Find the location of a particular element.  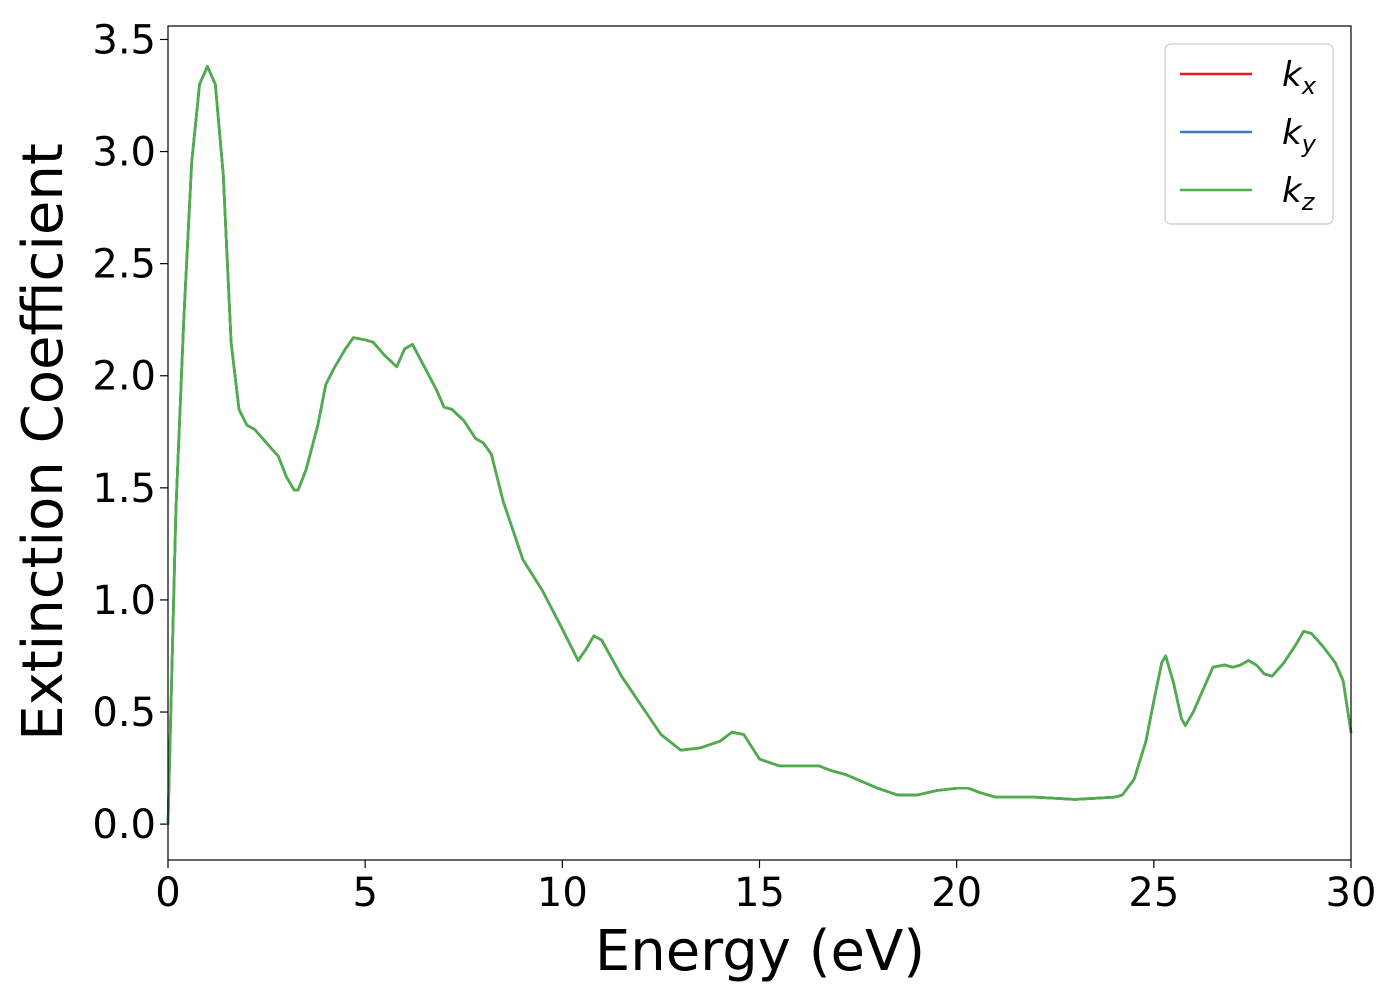

x-tick-label: 15 is located at coordinates (759, 893).